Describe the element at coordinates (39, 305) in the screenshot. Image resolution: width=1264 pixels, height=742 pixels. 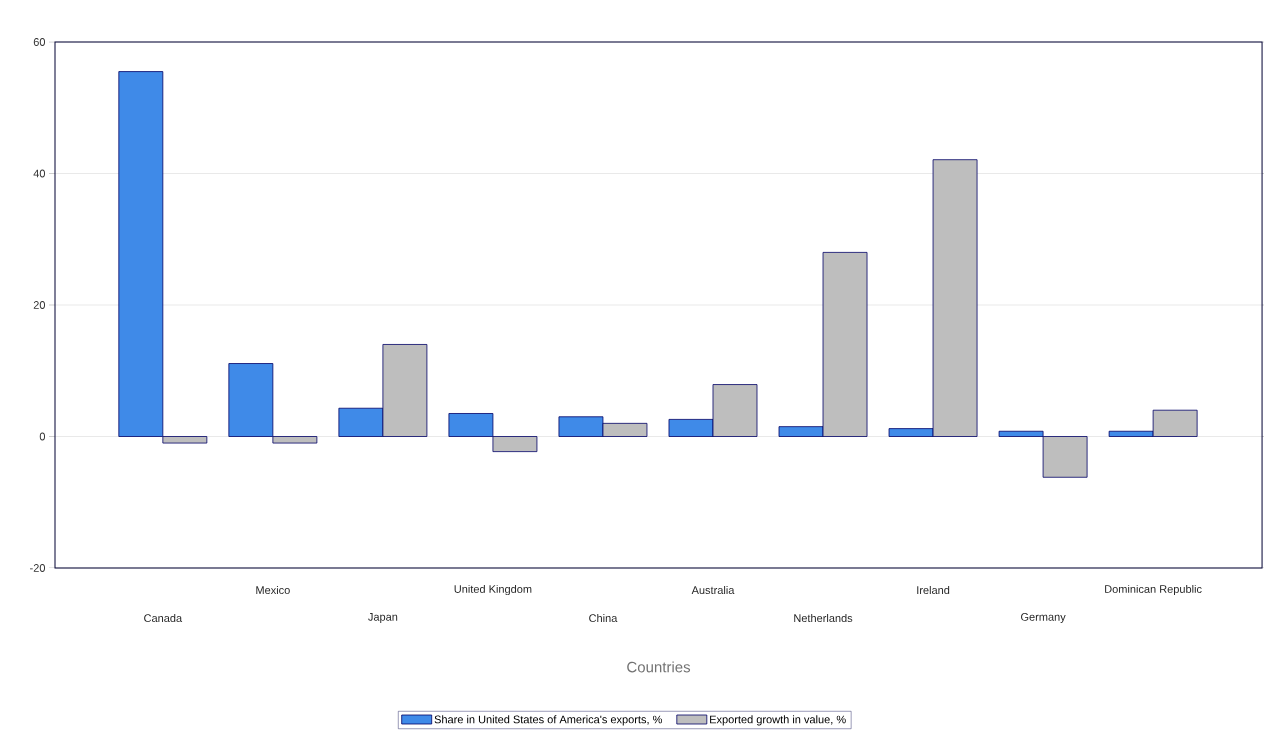
I see `y-tick-label: 20` at that location.